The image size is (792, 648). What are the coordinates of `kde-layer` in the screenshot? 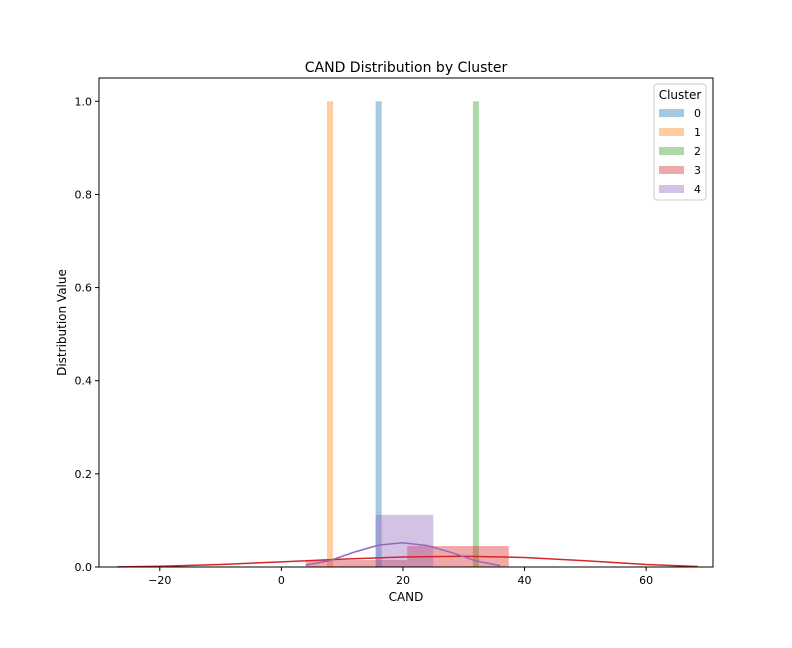 It's located at (407, 555).